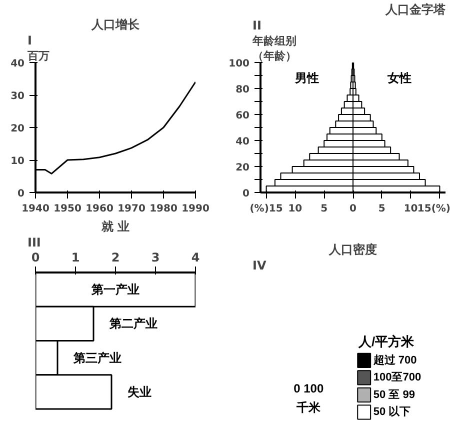  I want to click on x-tick-label: 1990, so click(196, 209).